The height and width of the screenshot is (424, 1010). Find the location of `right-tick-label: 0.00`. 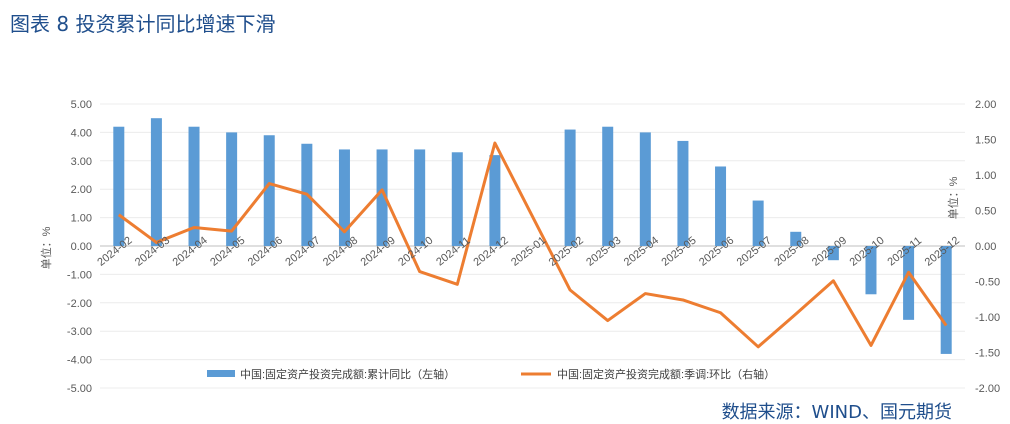

right-tick-label: 0.00 is located at coordinates (985, 247).